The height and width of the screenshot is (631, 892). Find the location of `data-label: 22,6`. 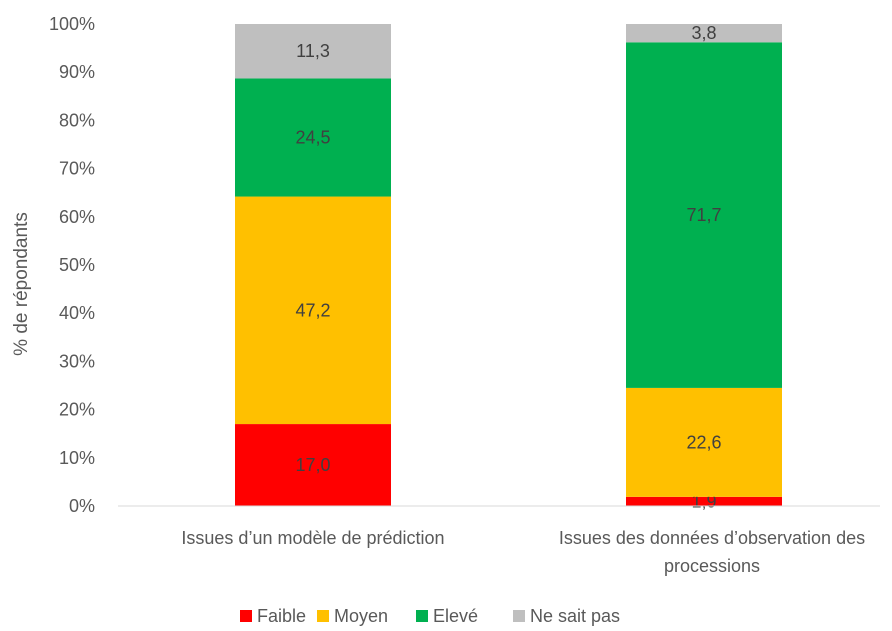

data-label: 22,6 is located at coordinates (703, 442).